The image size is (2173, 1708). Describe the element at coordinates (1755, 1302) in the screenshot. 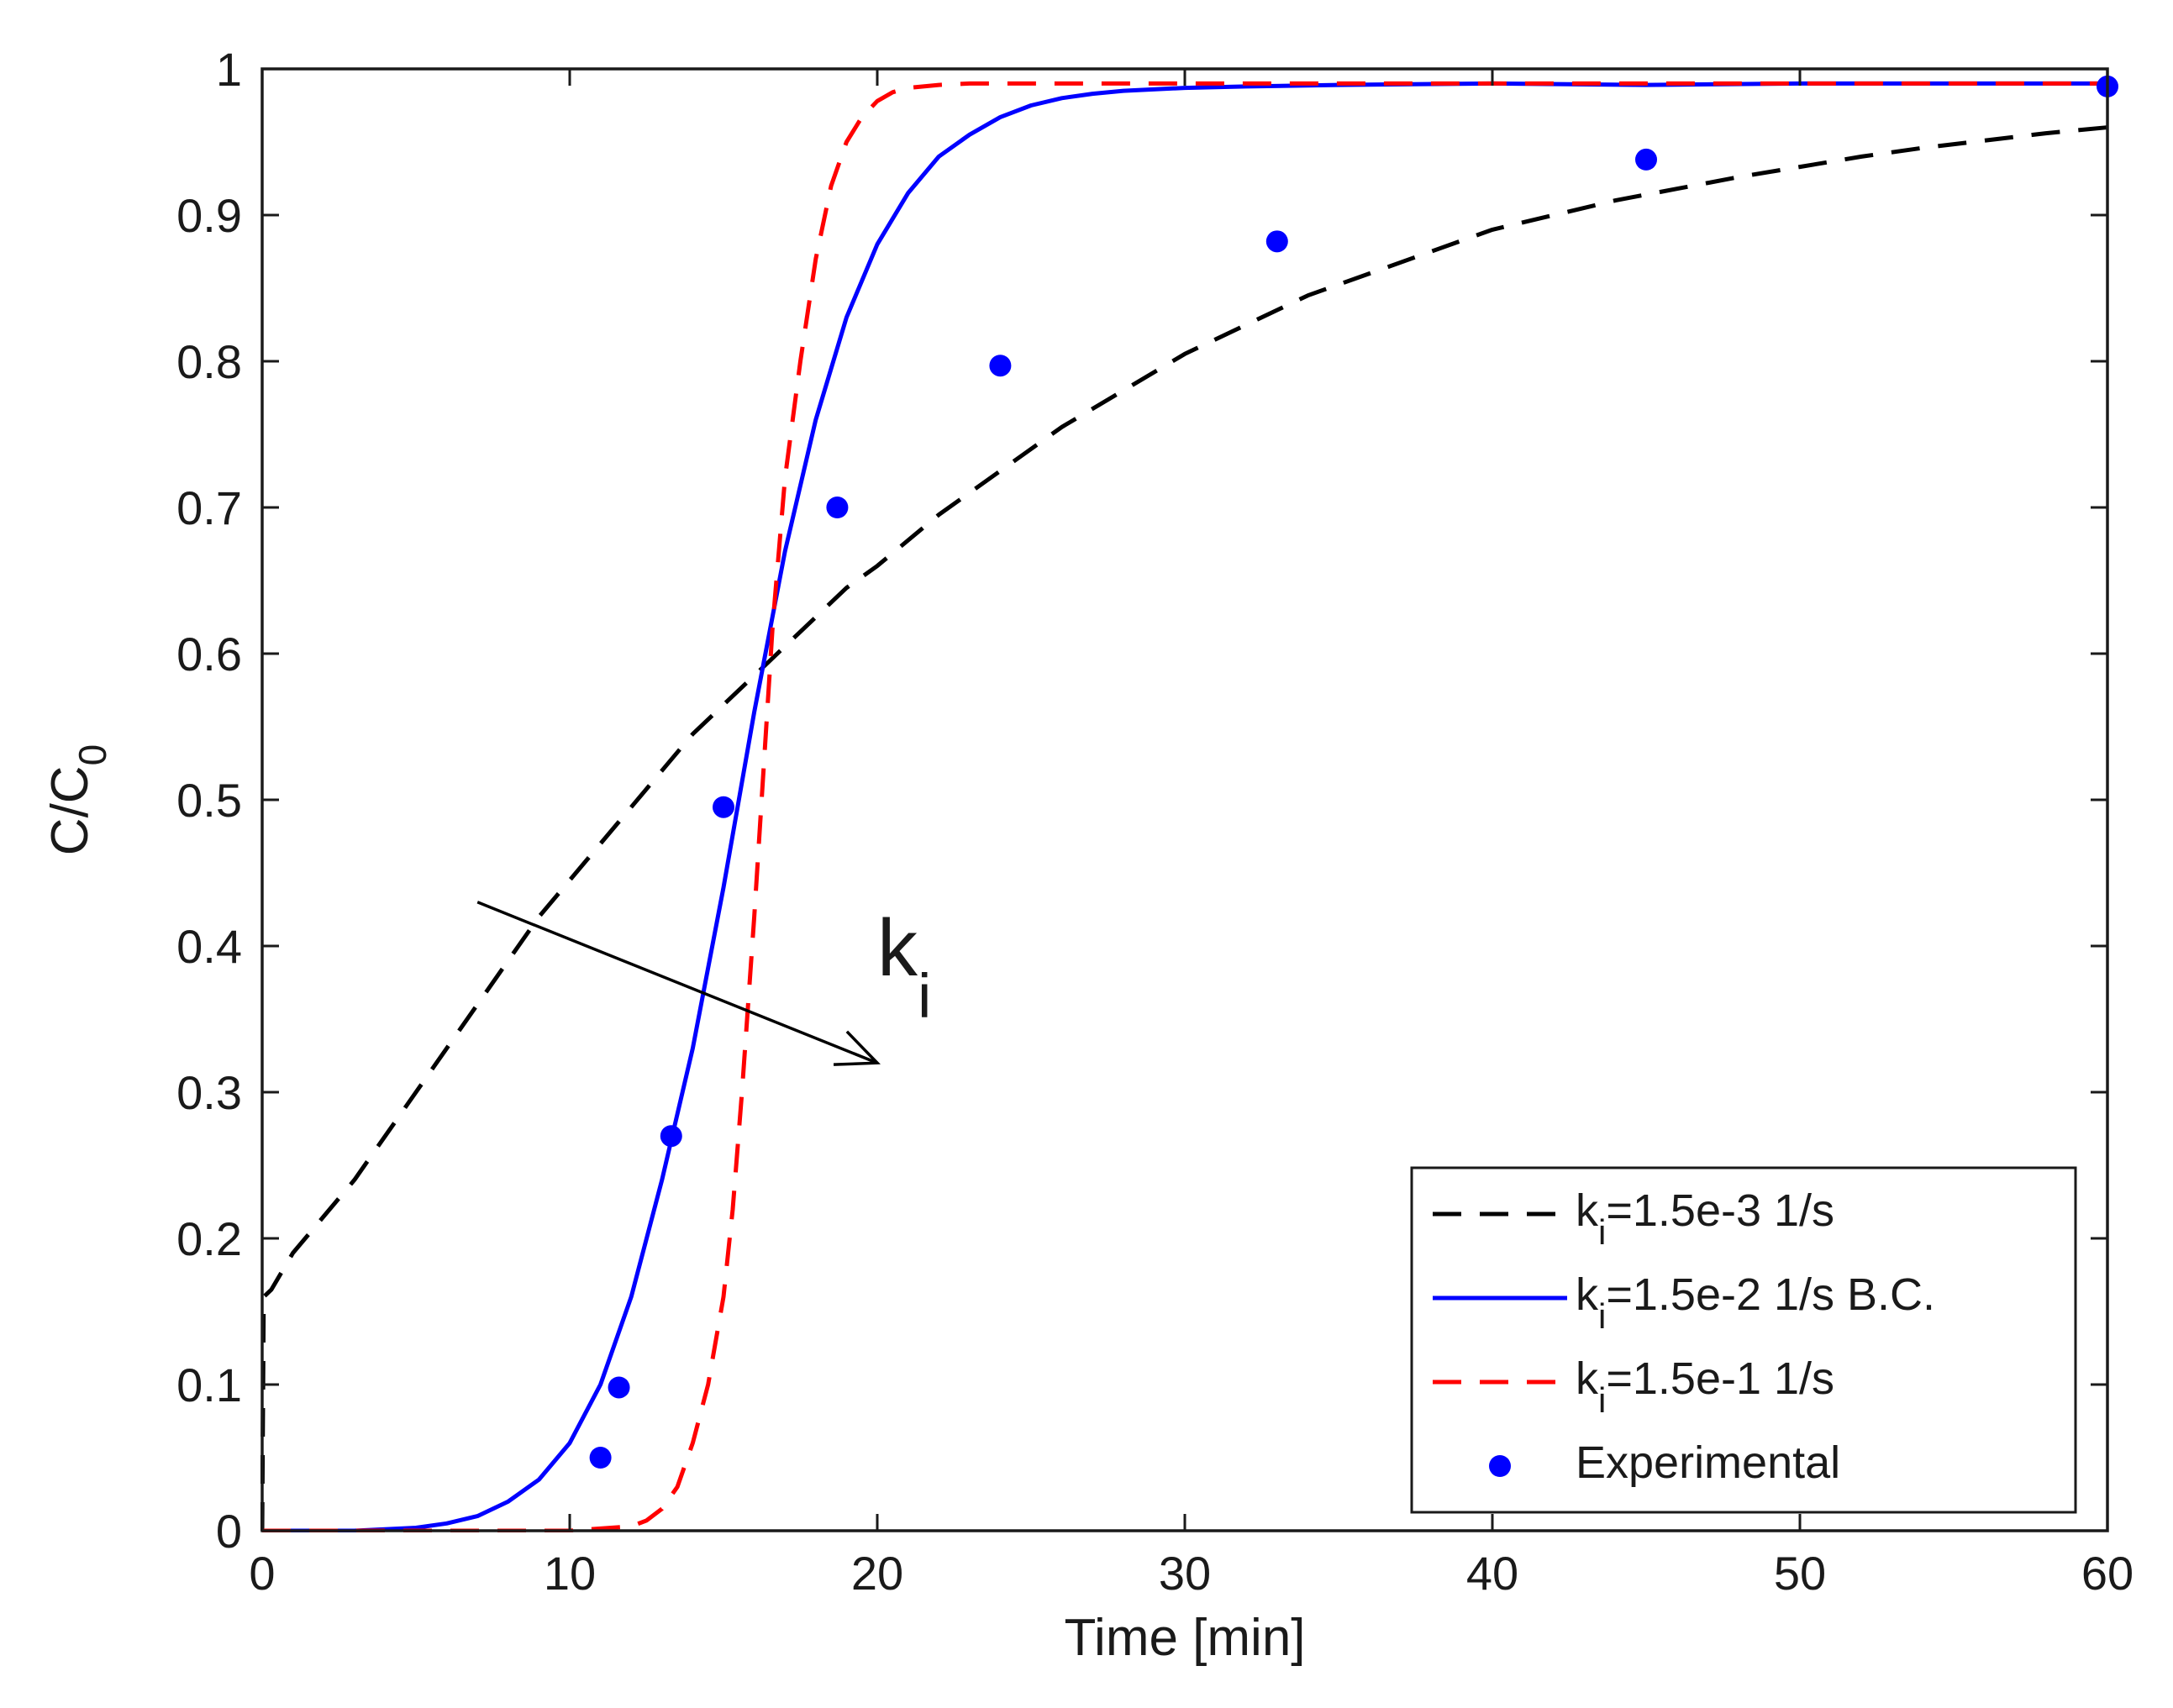

I see `legend-label-2: ki=1.5e-2 1/s B.C.` at that location.